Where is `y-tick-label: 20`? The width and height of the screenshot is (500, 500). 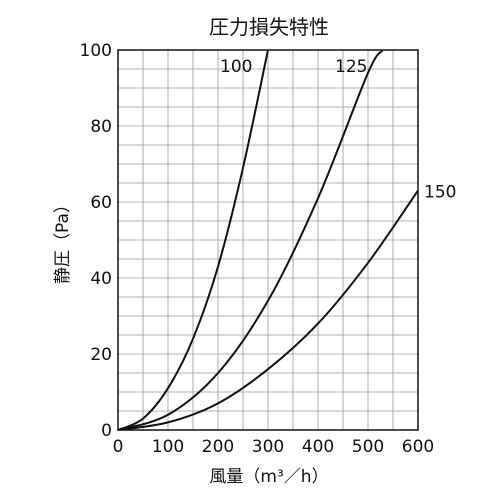 y-tick-label: 20 is located at coordinates (101, 355).